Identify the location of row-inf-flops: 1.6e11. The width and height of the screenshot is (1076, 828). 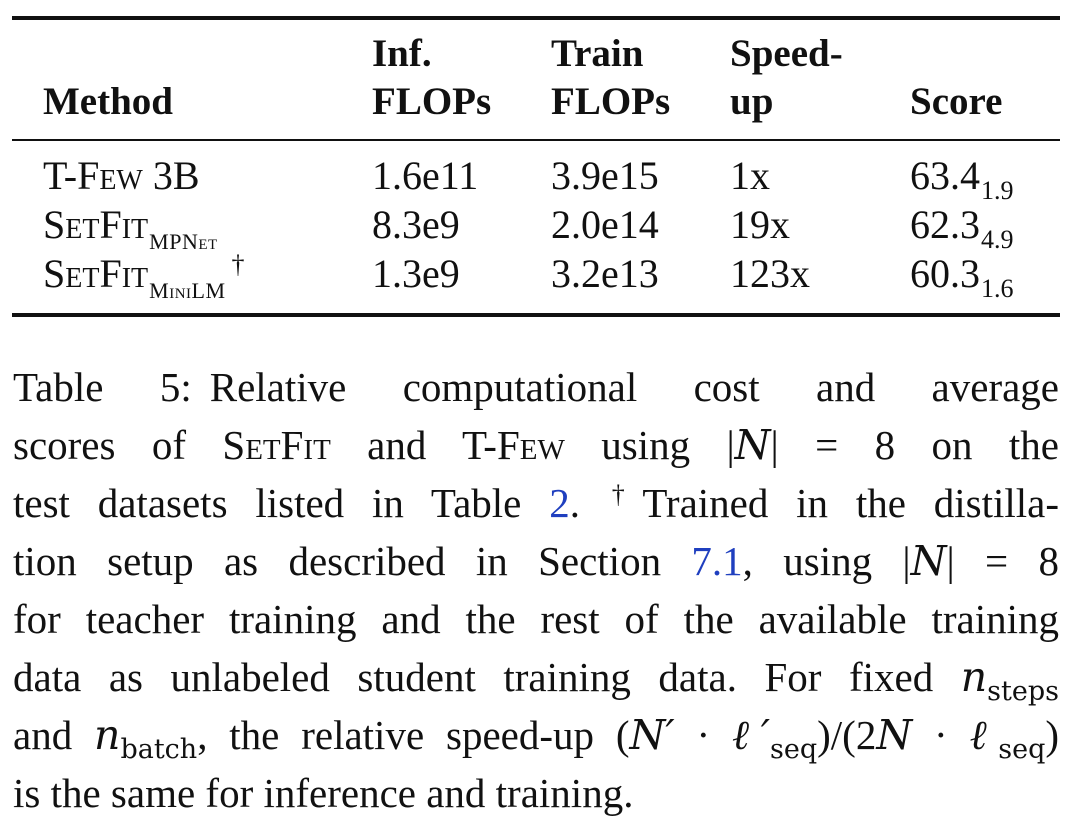
(425, 175).